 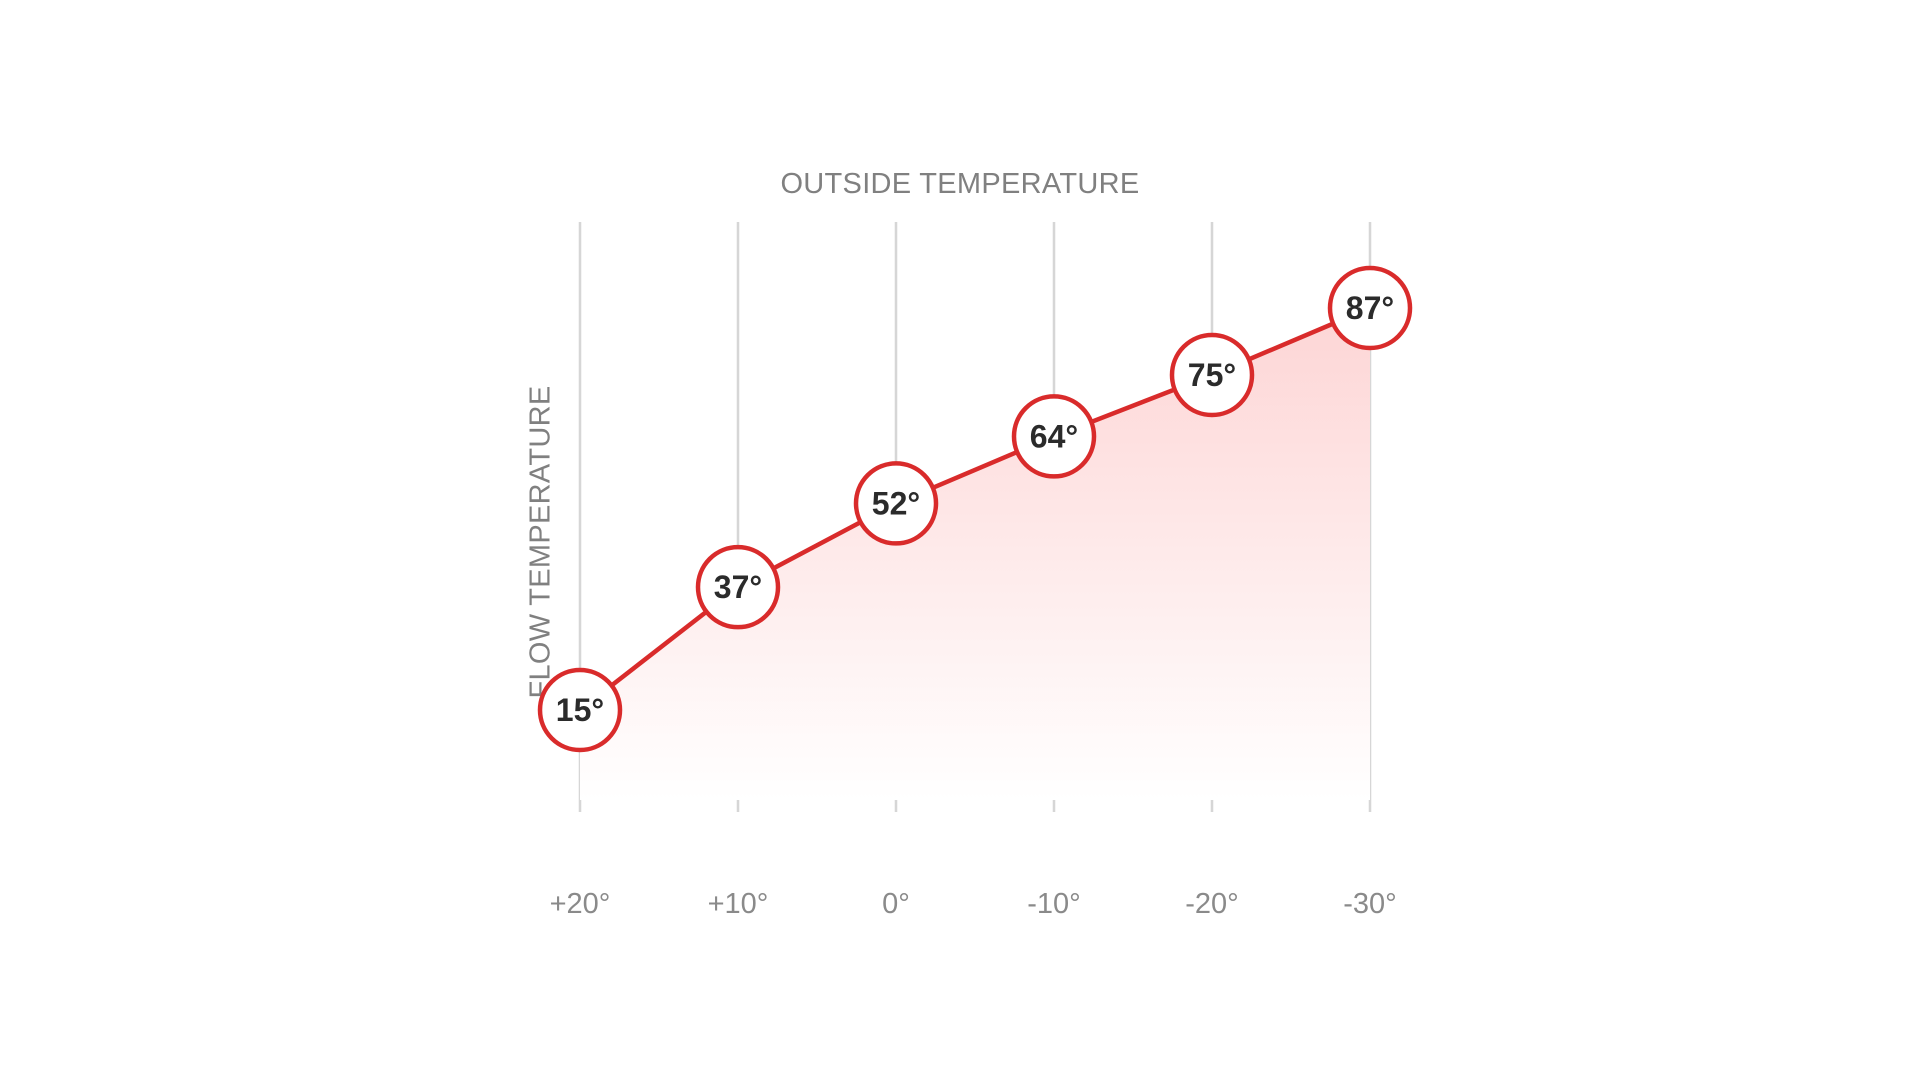 I want to click on data-point-label: 37°, so click(x=738, y=587).